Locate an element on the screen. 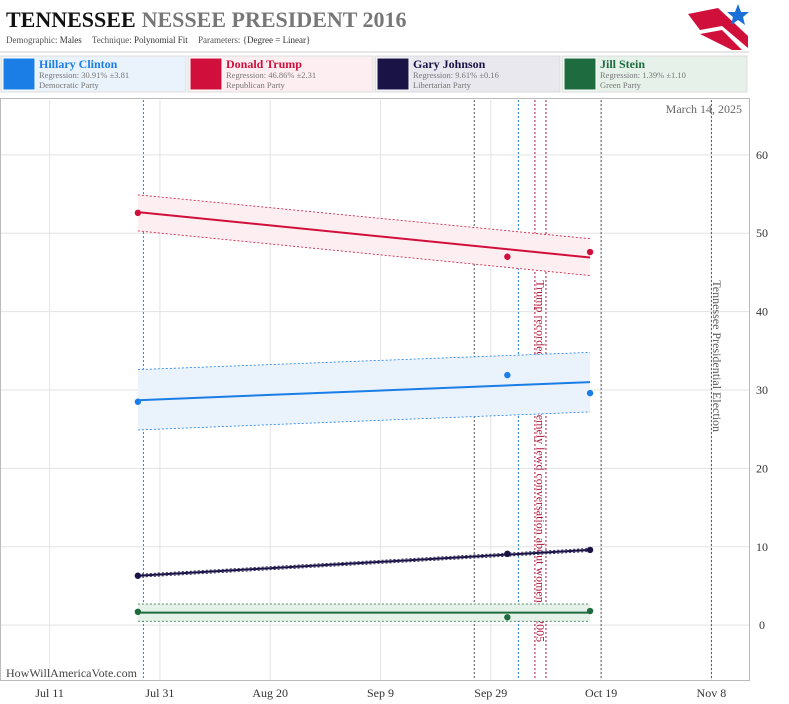 This screenshot has height=704, width=789. annotation: Tennessee Presidential Election is located at coordinates (717, 356).